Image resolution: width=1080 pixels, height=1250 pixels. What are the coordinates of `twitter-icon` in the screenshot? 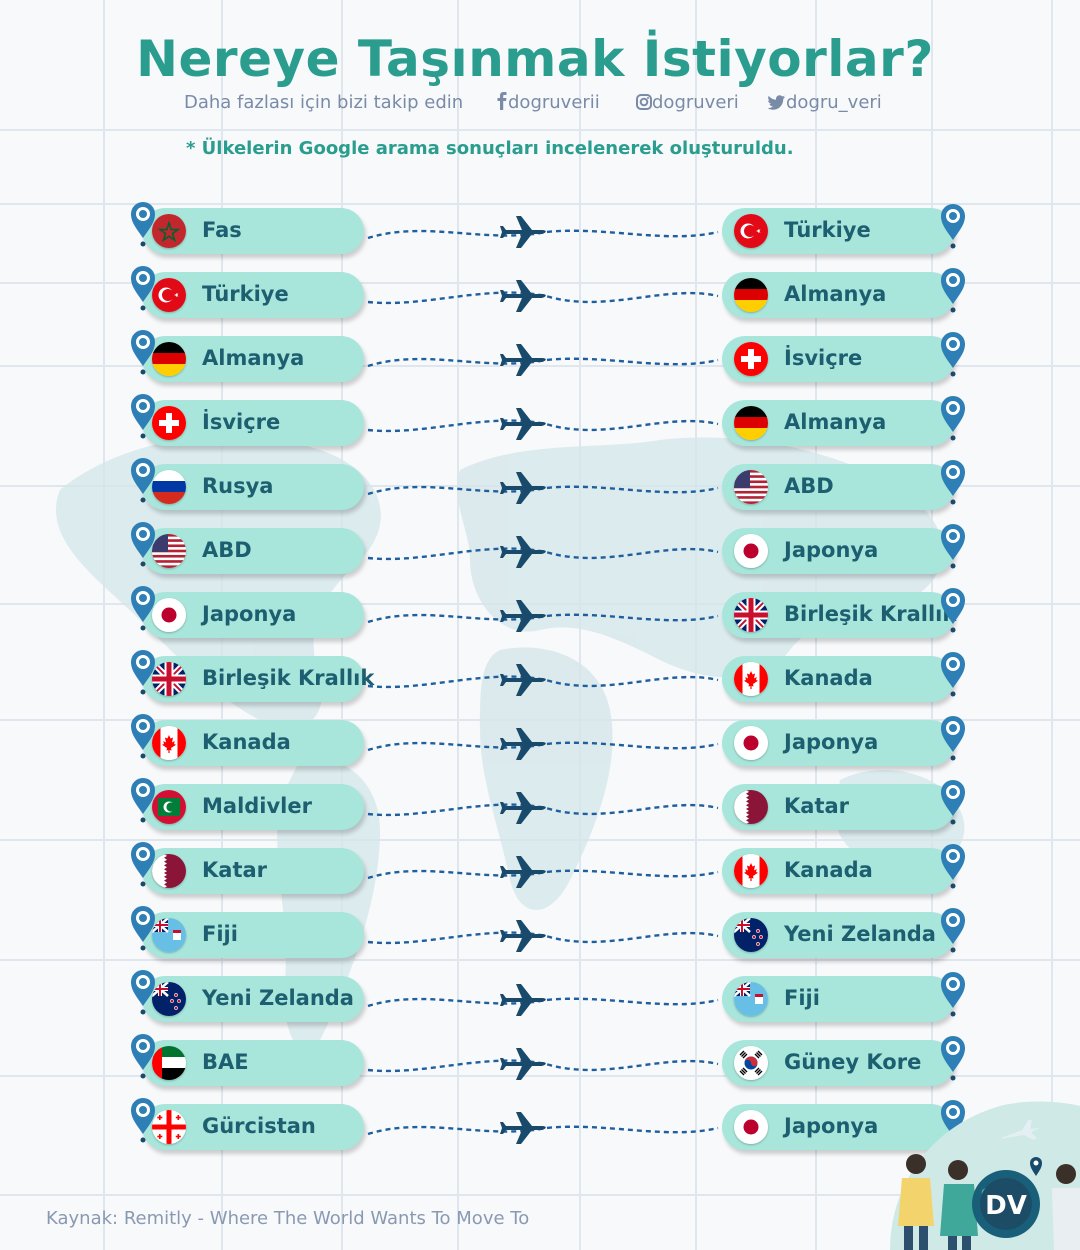 It's located at (776, 102).